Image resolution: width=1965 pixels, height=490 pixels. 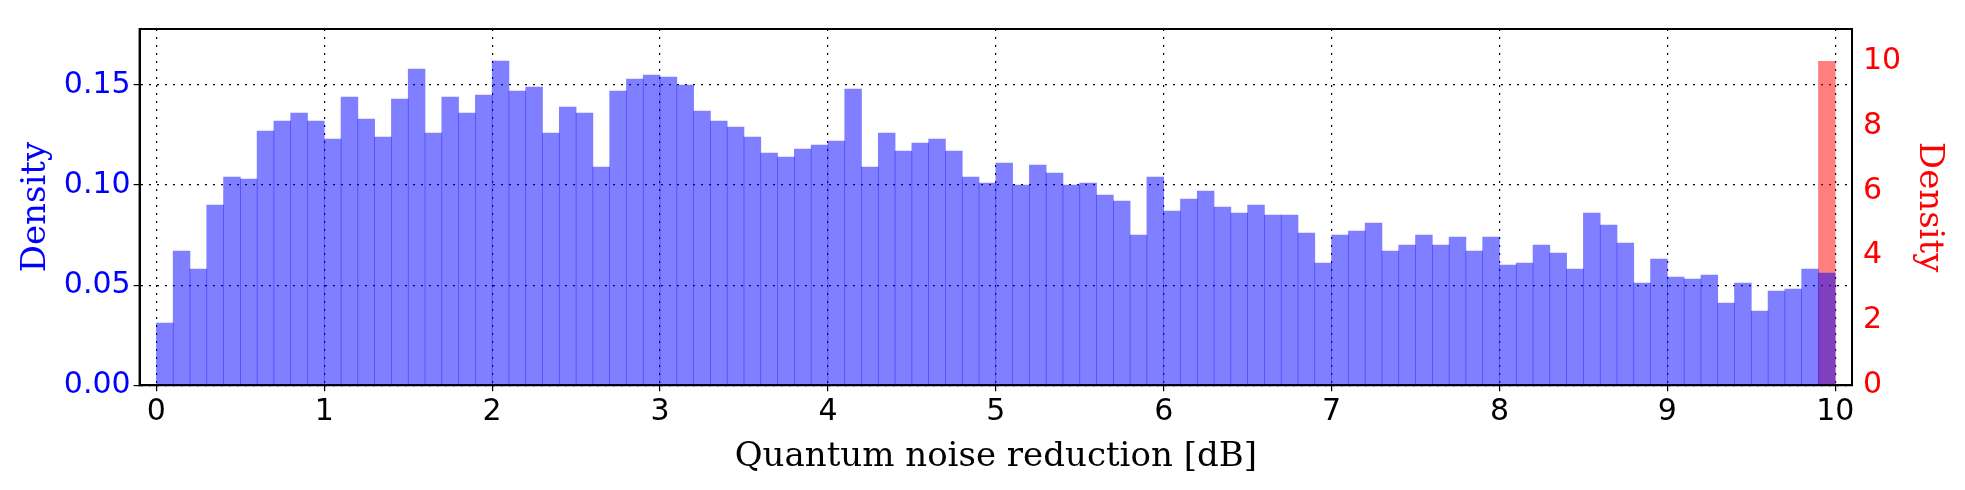 What do you see at coordinates (828, 409) in the screenshot?
I see `x-tick-label: 4` at bounding box center [828, 409].